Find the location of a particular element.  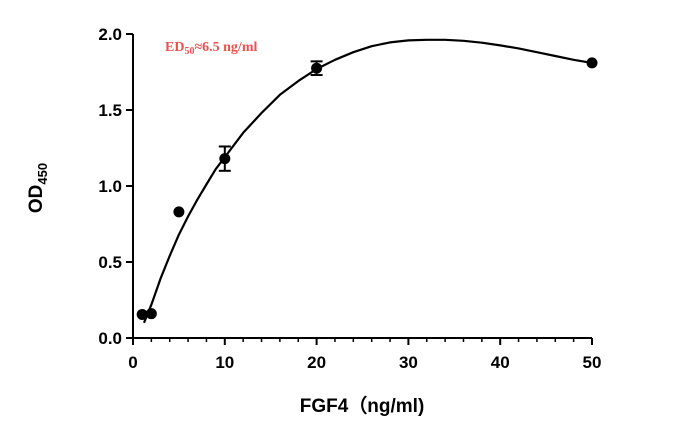

x-tick-label: 30 is located at coordinates (408, 362).